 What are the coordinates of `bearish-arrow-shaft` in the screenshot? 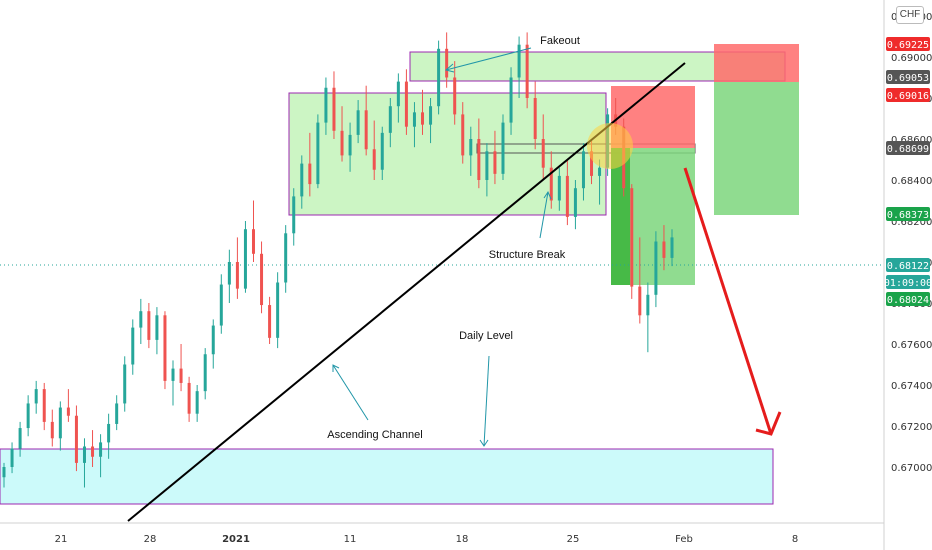 It's located at (728, 301).